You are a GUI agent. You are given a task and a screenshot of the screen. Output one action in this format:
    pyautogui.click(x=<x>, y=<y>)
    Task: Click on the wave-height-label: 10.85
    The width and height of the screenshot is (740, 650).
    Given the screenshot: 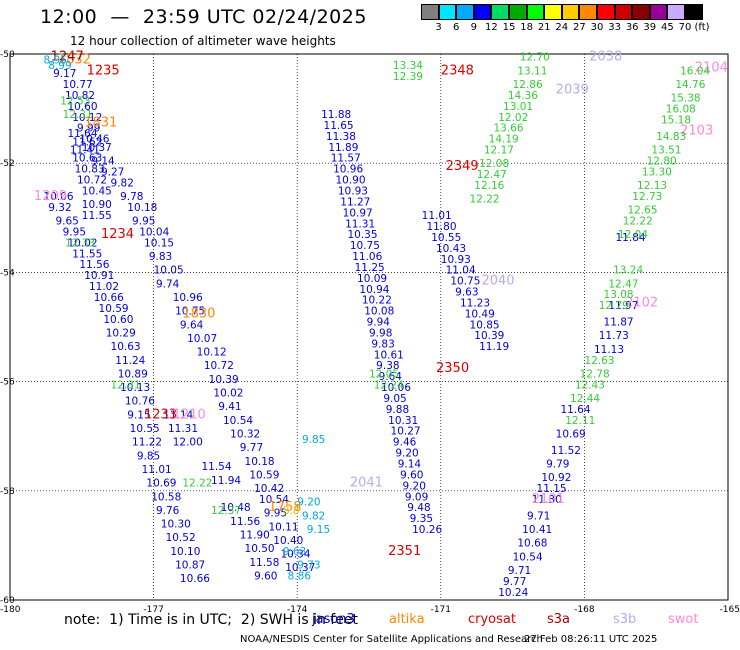 What is the action you would take?
    pyautogui.click(x=485, y=325)
    